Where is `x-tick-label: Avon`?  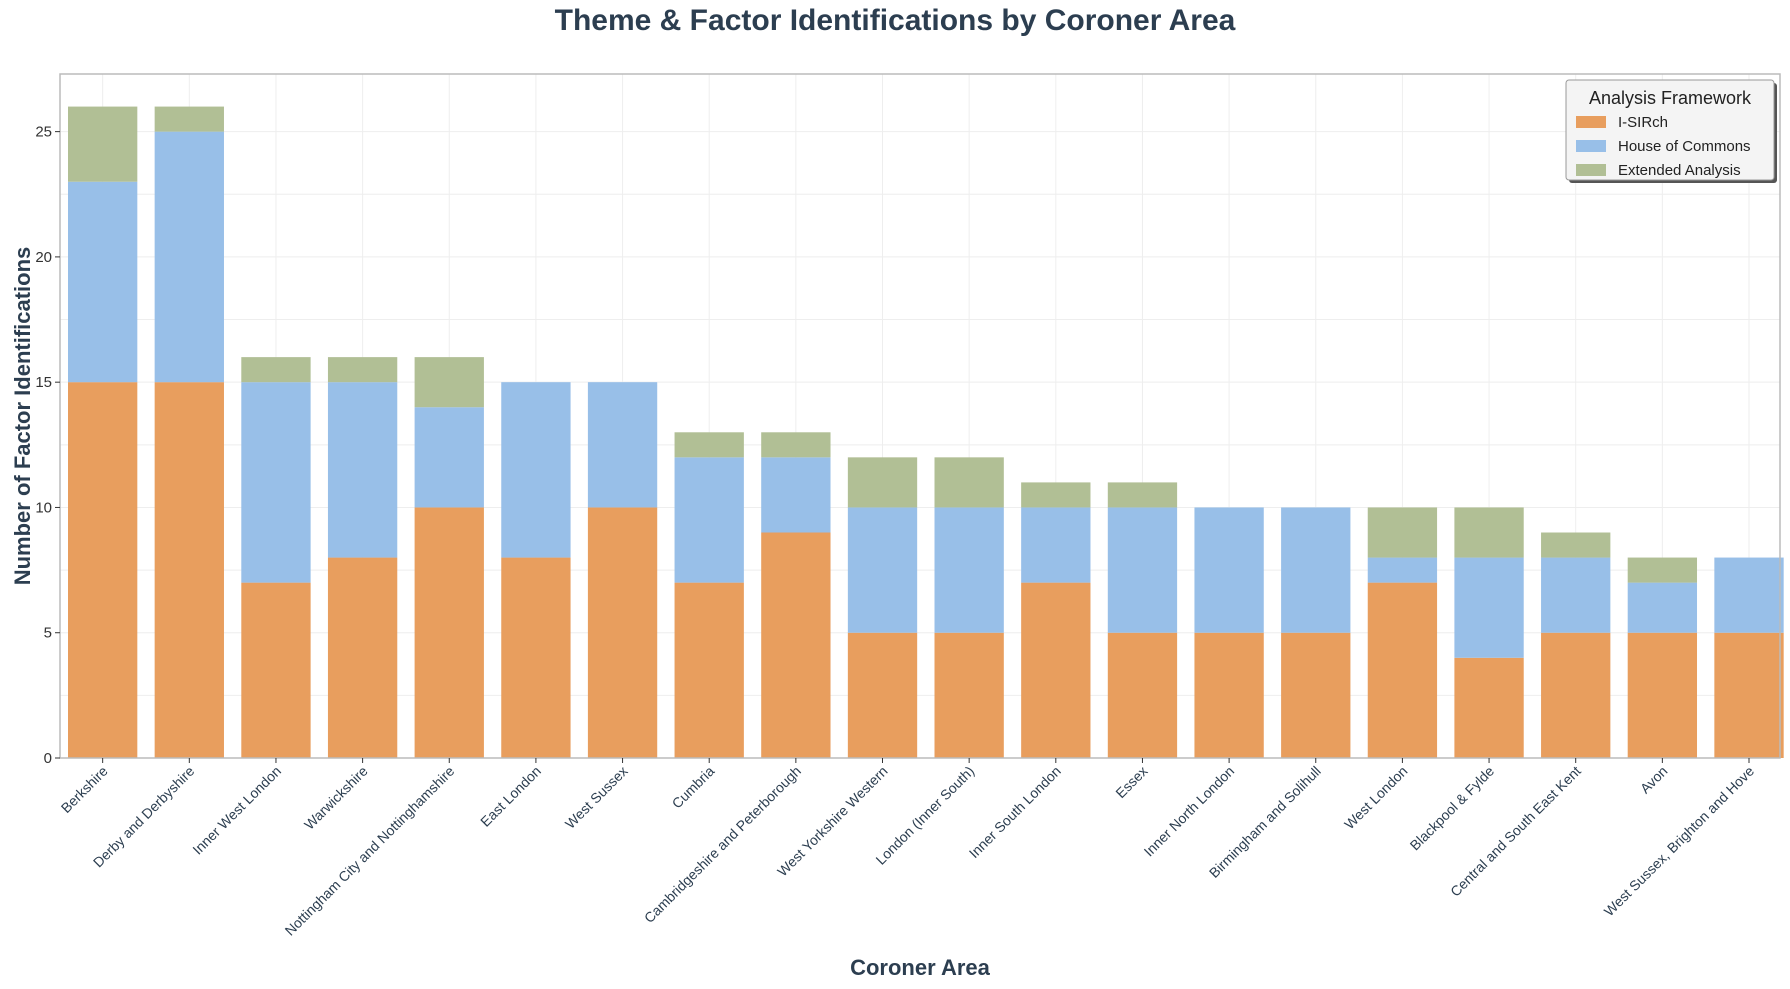
x-tick-label: Avon is located at coordinates (1654, 780).